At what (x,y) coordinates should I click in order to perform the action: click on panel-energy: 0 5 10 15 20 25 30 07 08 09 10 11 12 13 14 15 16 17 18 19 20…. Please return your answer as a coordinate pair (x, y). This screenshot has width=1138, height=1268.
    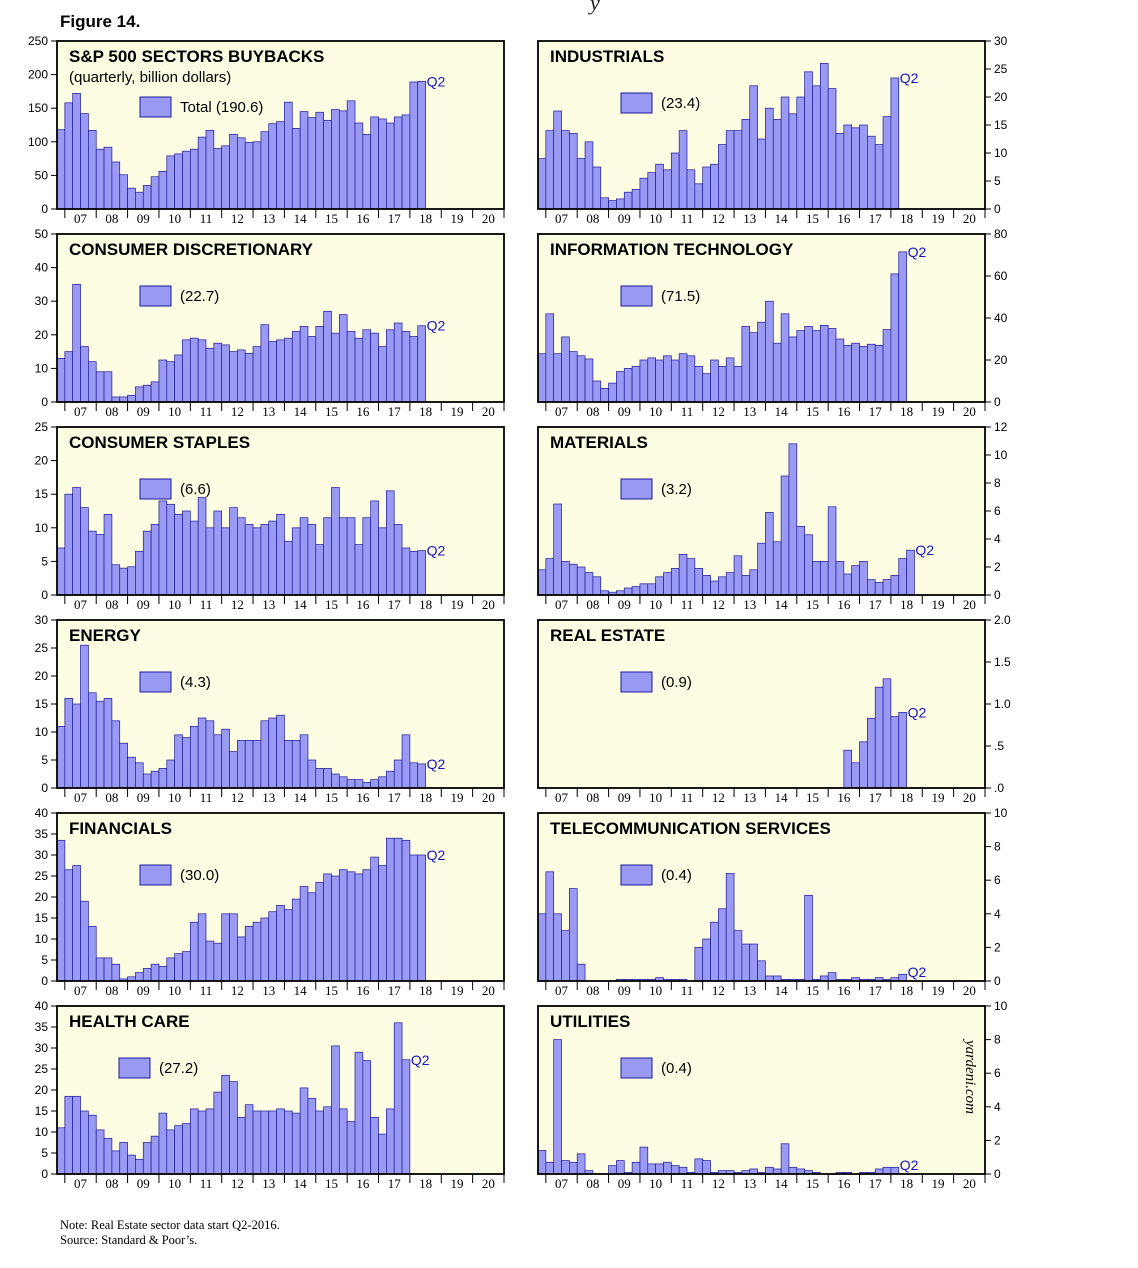
    Looking at the image, I should click on (270, 709).